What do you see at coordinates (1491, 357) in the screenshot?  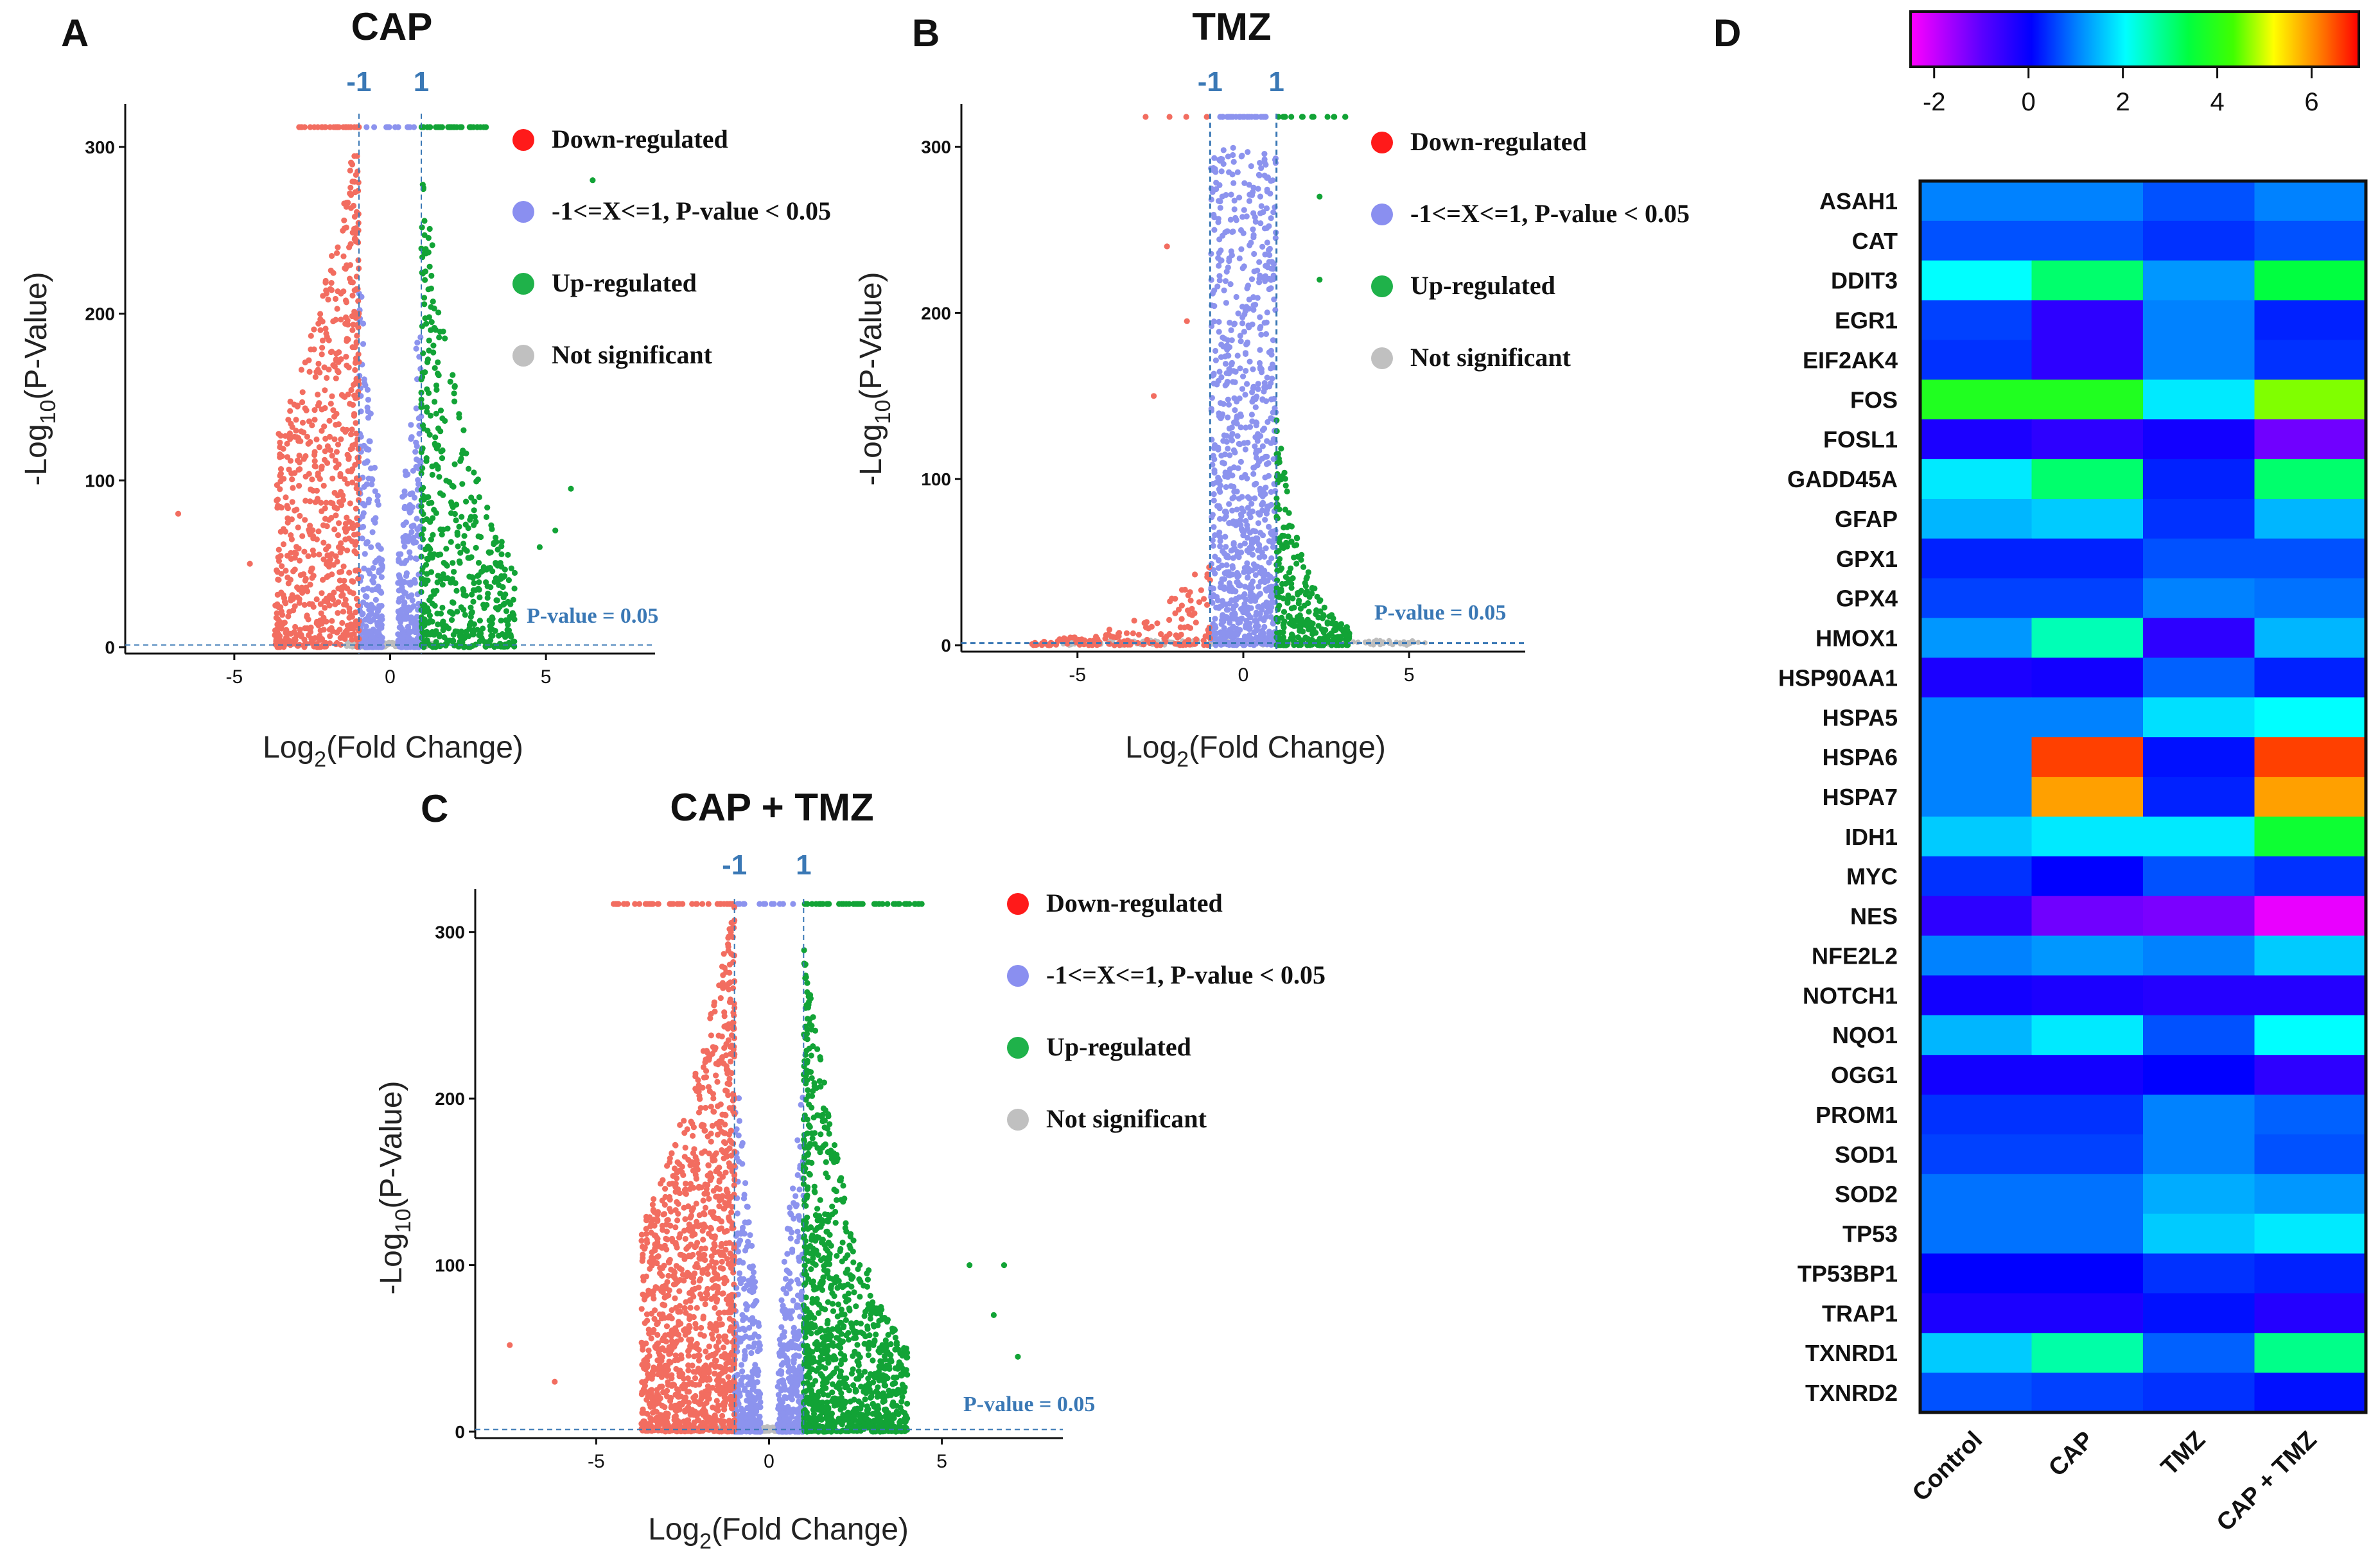 I see `legend-label: Not significant` at bounding box center [1491, 357].